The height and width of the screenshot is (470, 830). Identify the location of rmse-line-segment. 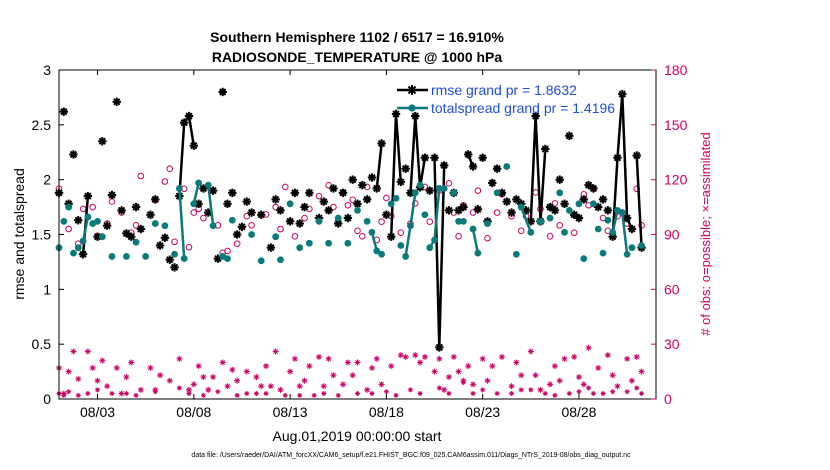
(182, 159).